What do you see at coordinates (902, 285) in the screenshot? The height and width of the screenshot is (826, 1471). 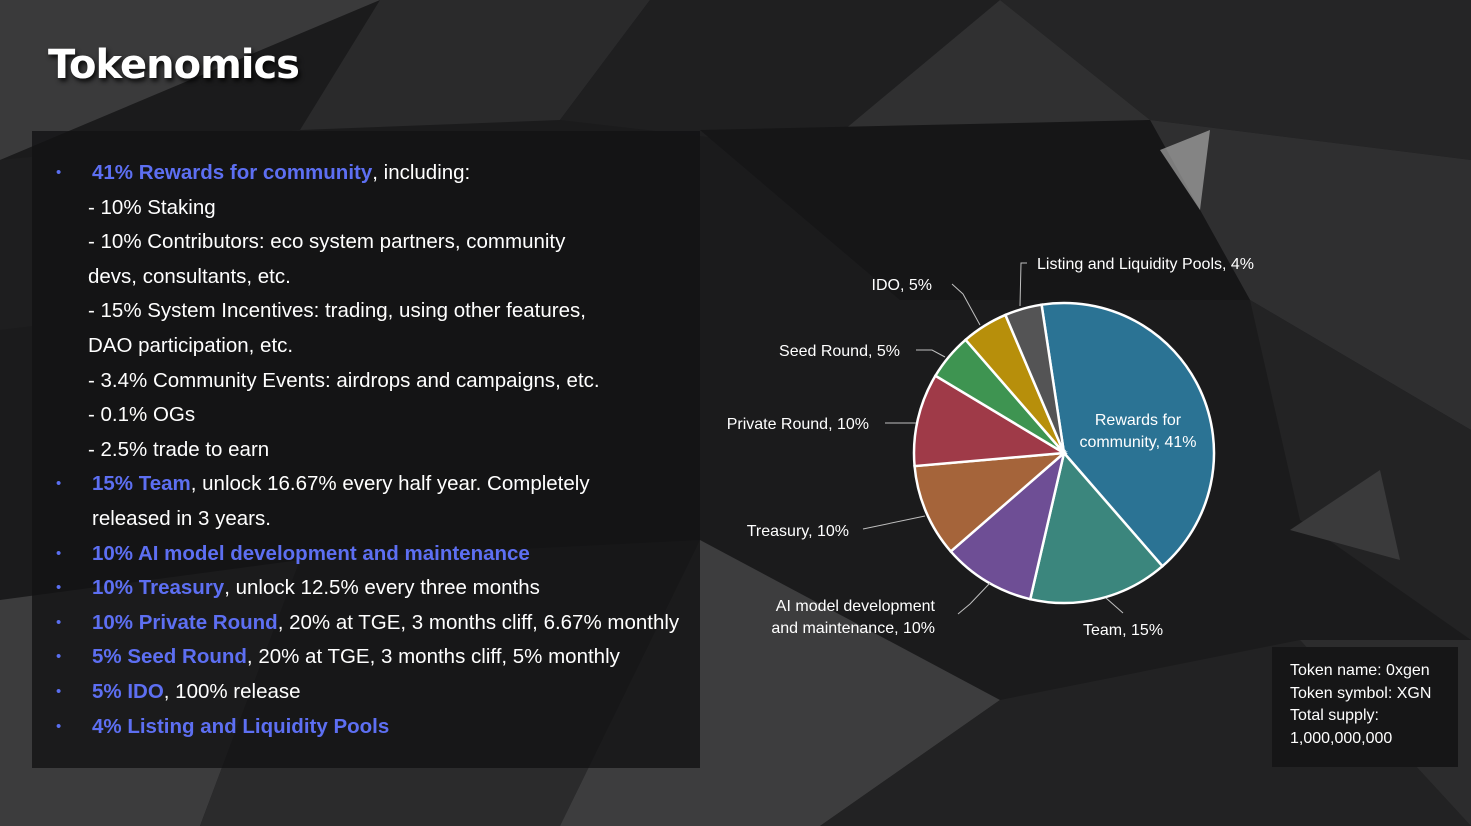 I see `slice-label-ido: IDO, 5%` at bounding box center [902, 285].